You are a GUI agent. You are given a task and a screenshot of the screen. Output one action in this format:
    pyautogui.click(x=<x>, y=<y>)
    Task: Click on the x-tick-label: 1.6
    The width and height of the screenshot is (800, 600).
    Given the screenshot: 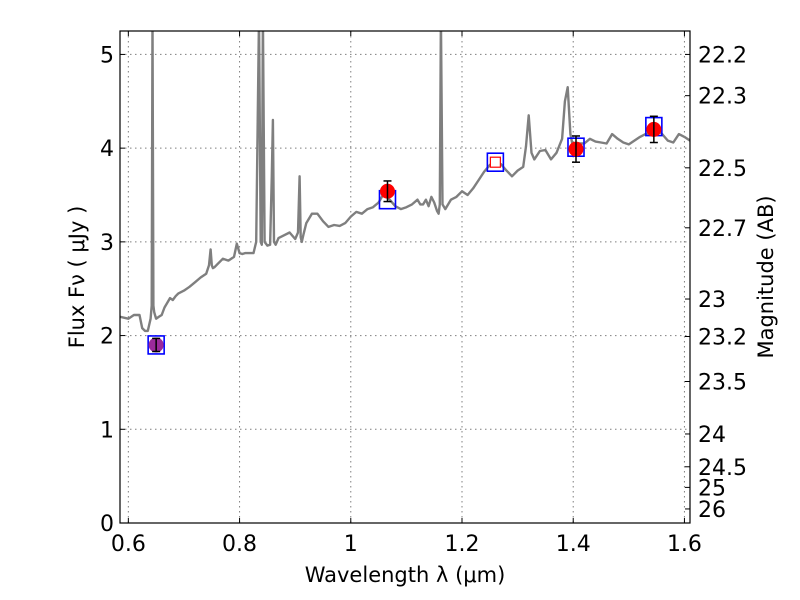 What is the action you would take?
    pyautogui.click(x=684, y=544)
    